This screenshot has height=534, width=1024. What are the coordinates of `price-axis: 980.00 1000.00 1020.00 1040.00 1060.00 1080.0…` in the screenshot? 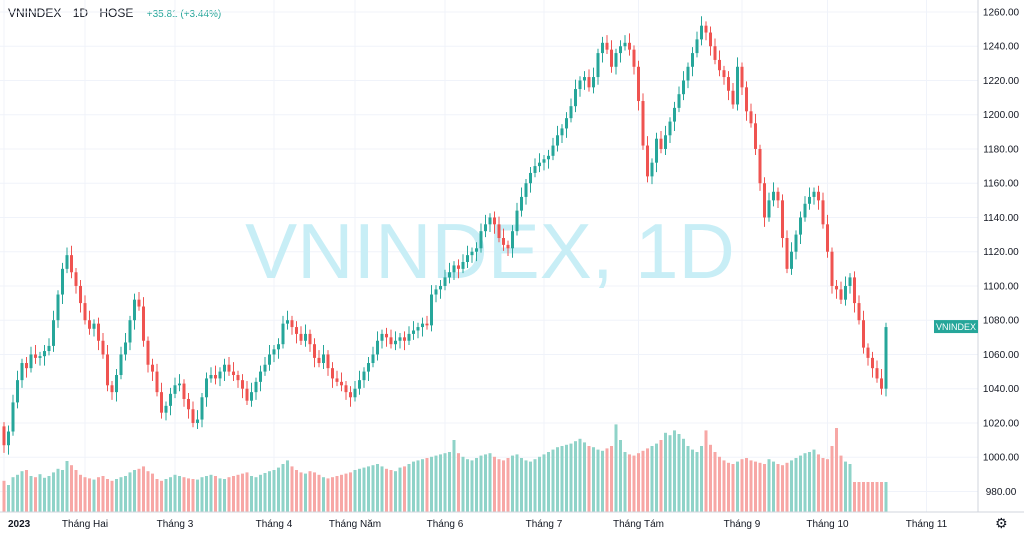 It's located at (1001, 252).